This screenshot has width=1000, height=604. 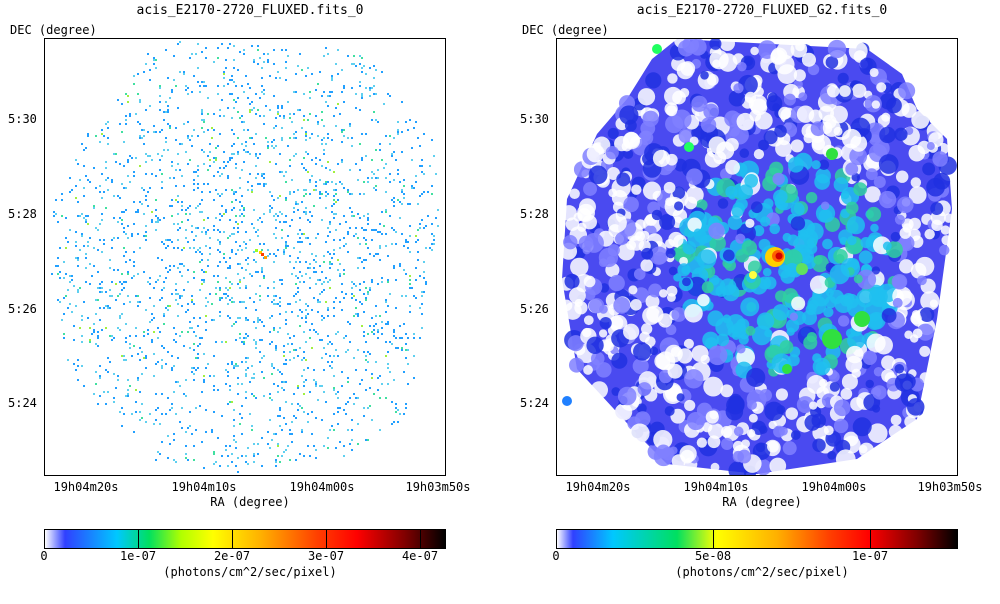 I want to click on left-y-tick: 5:30, so click(x=22, y=119).